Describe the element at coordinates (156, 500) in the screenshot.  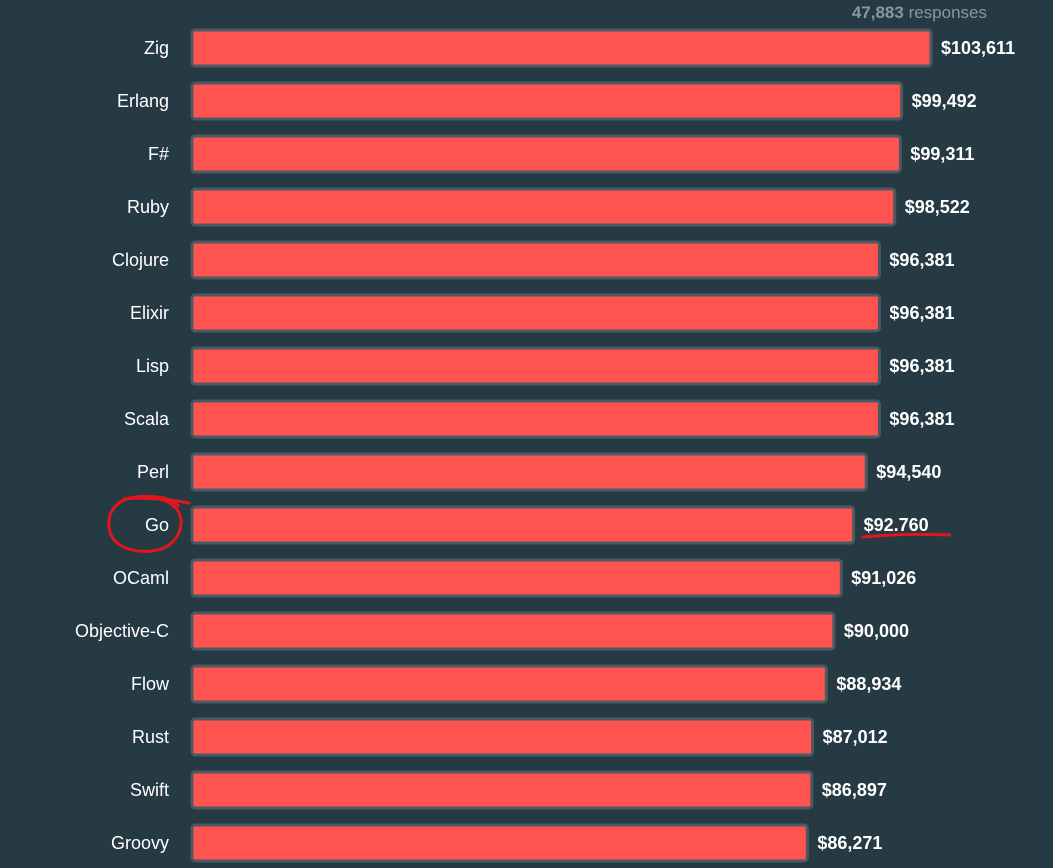
I see `annotation-circle-tail` at that location.